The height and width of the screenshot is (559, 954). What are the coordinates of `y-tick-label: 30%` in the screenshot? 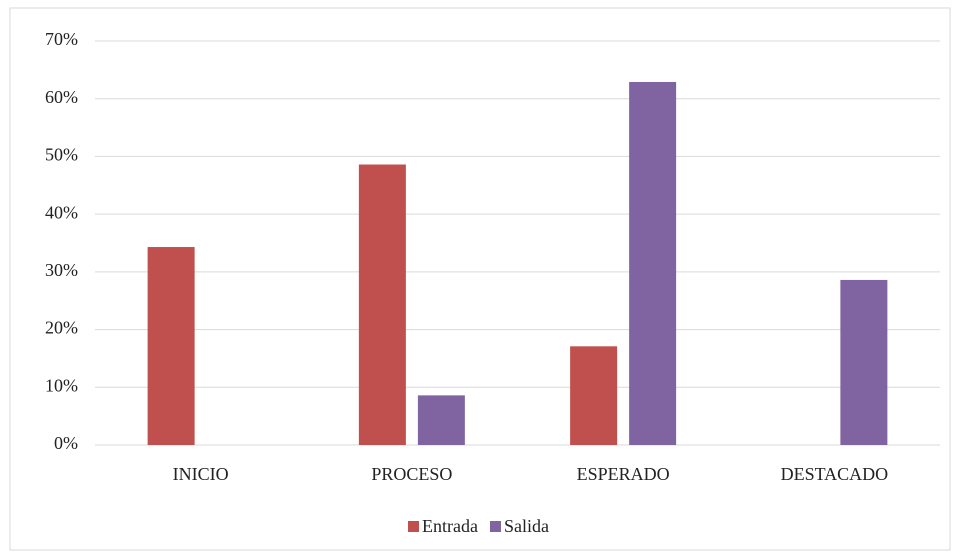 It's located at (61, 270).